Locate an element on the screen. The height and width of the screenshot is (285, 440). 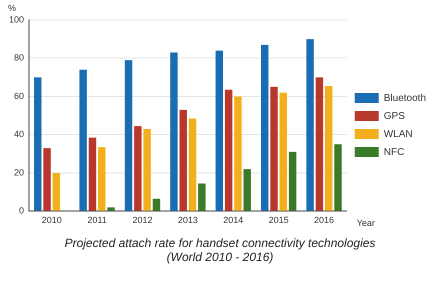
text: Projected attach rate for handset connectivity technologies is located at coordinates (220, 243).